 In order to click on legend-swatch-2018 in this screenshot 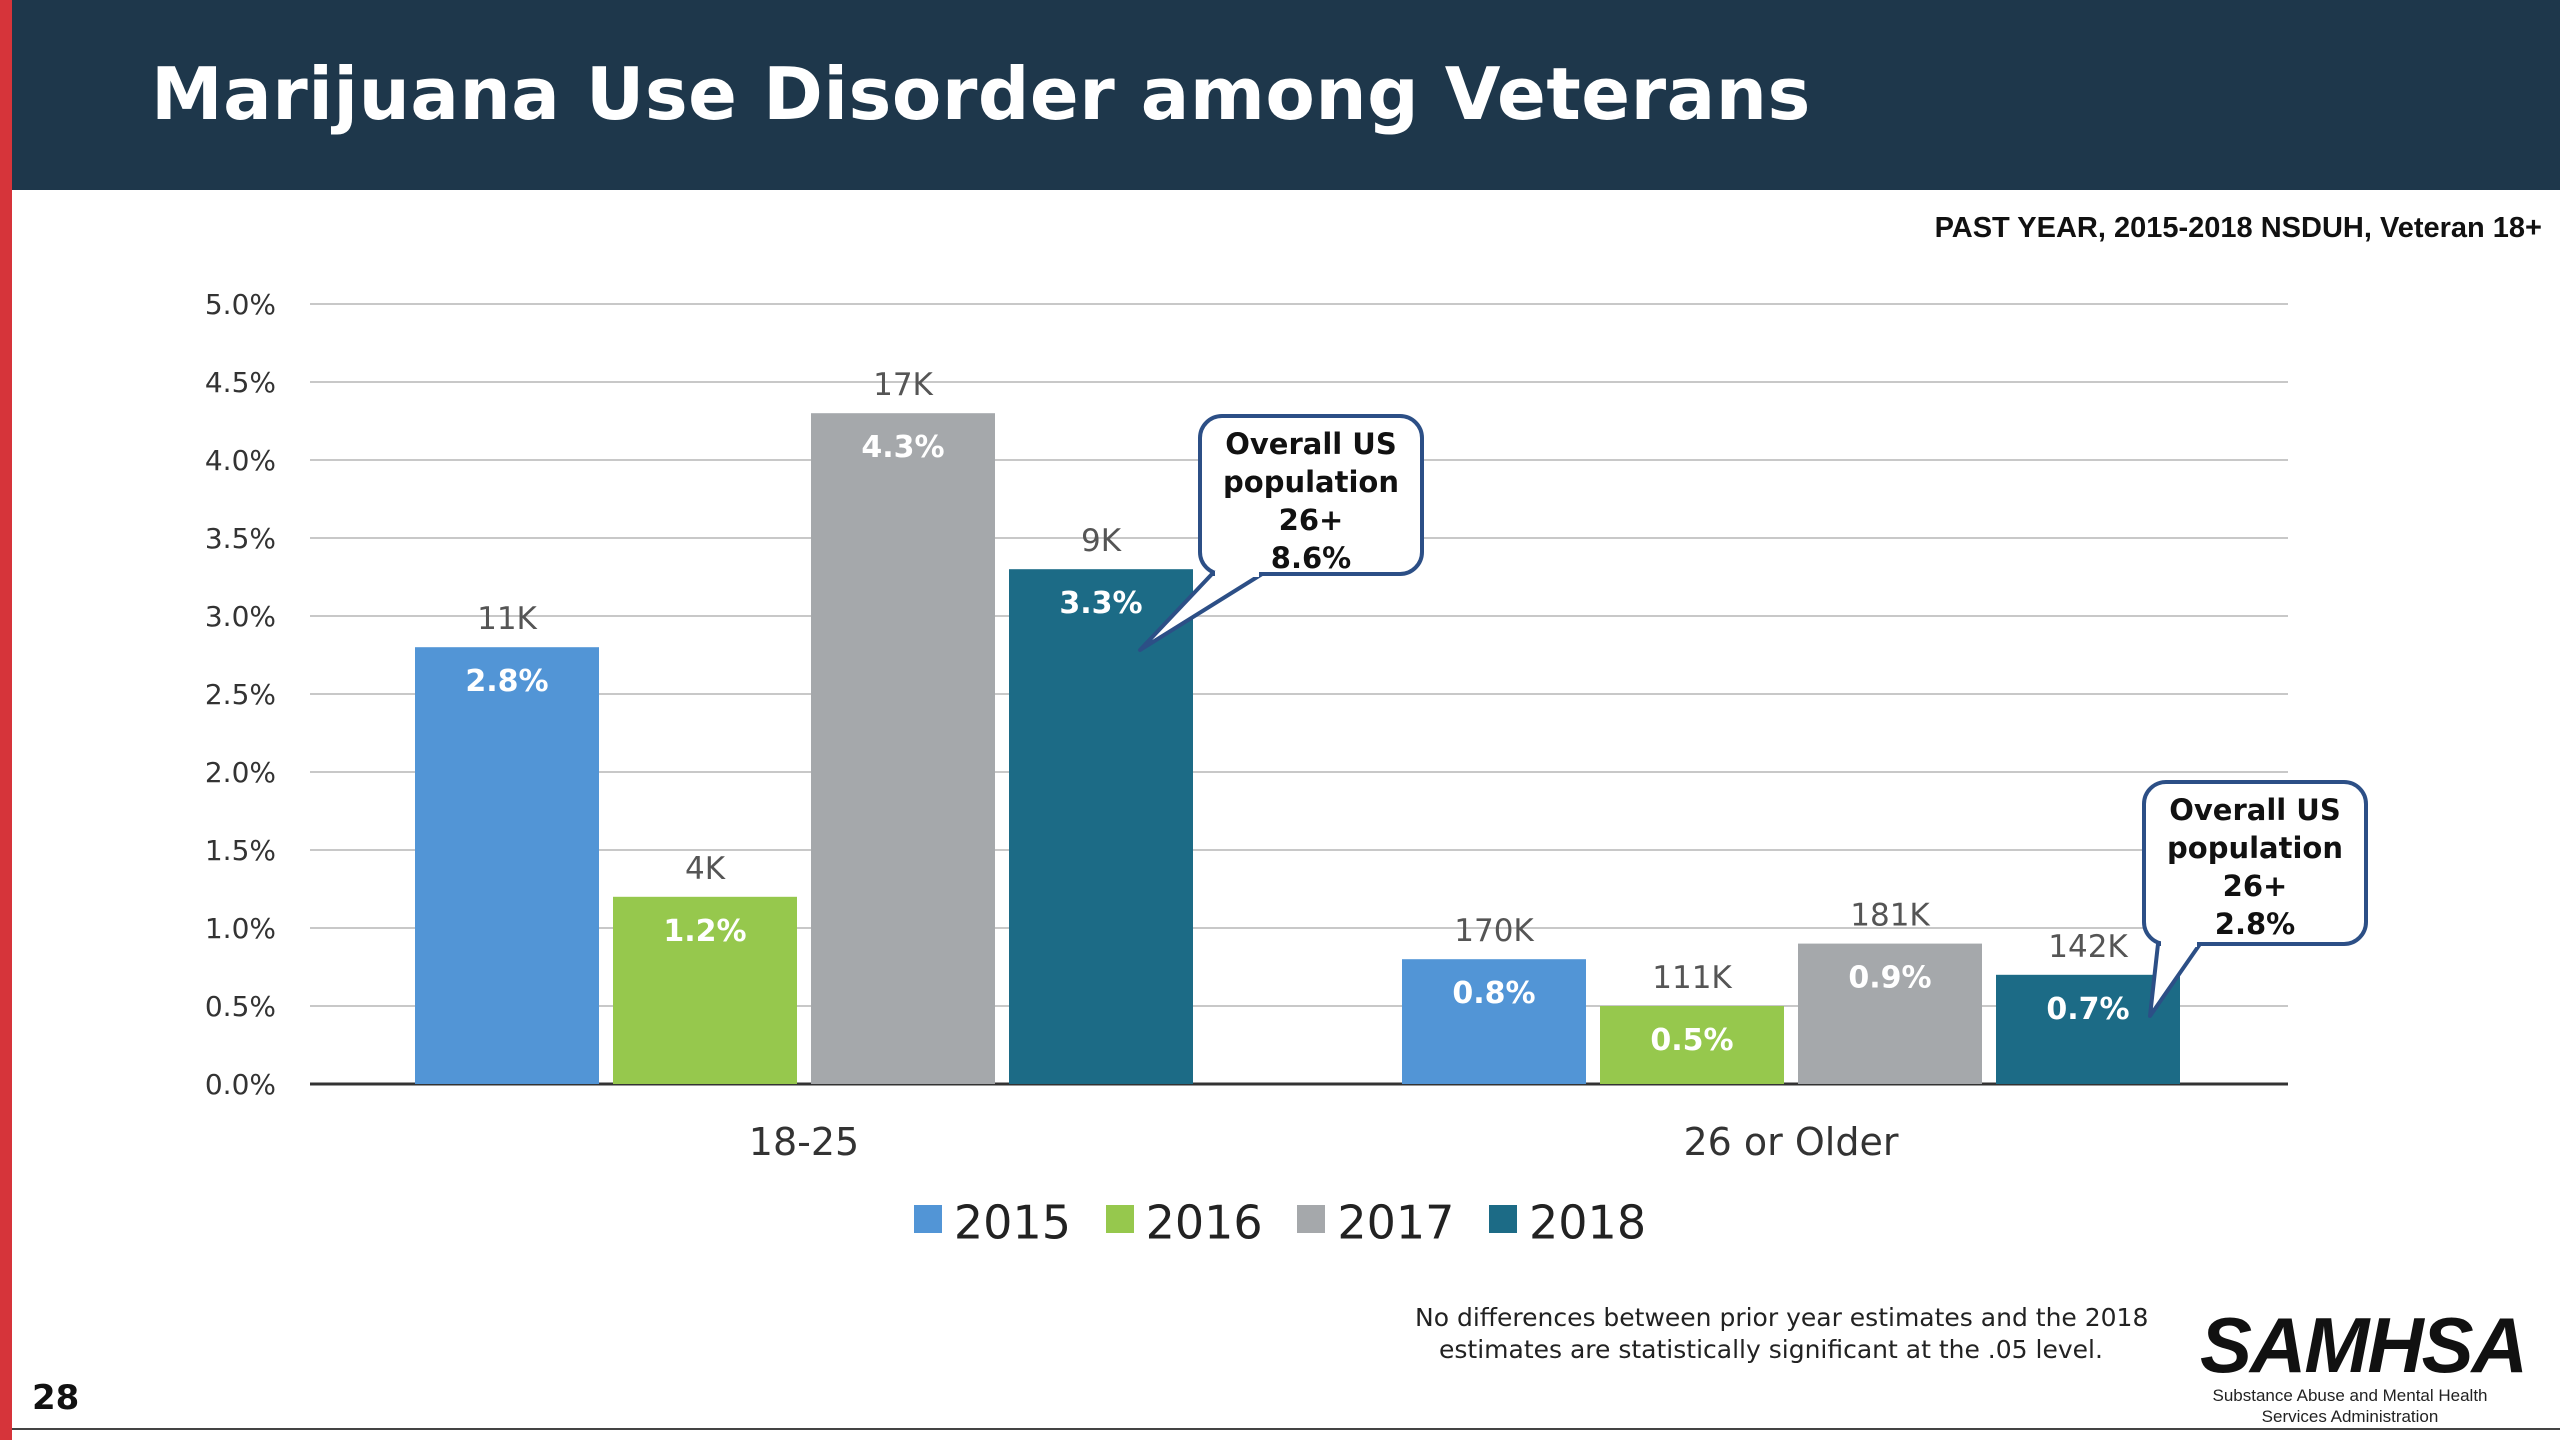, I will do `click(1503, 1219)`.